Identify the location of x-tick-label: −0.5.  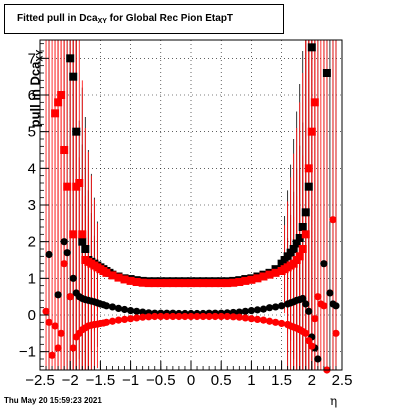
(161, 380).